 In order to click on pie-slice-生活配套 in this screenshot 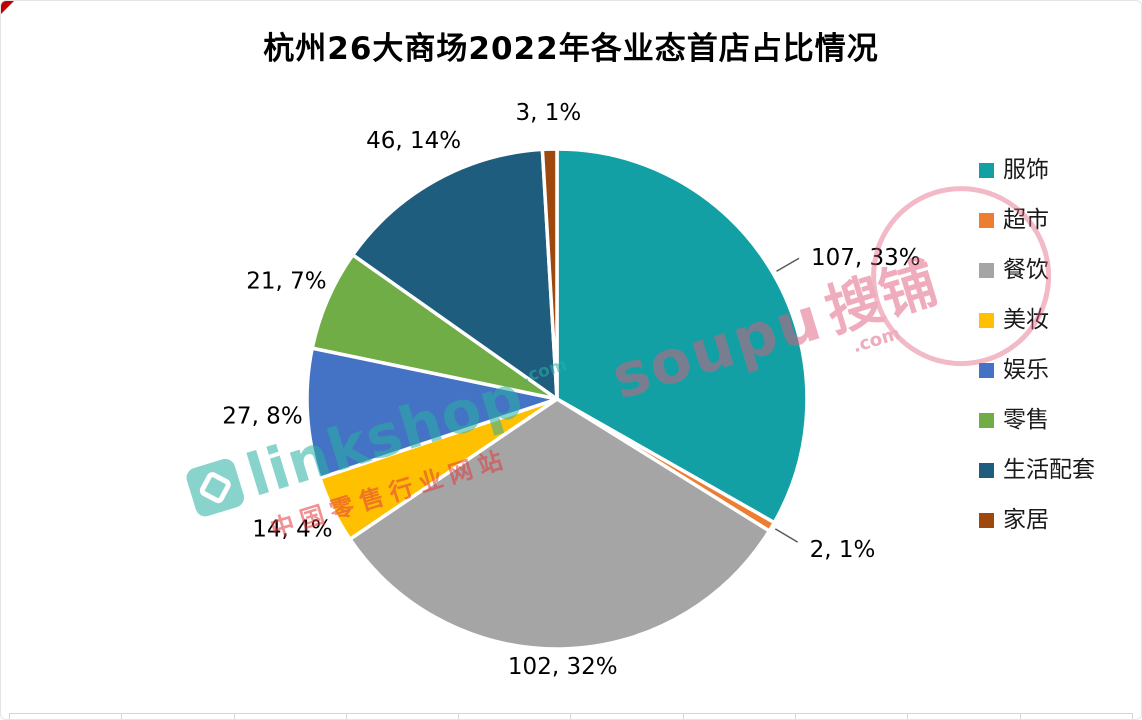, I will do `click(455, 274)`.